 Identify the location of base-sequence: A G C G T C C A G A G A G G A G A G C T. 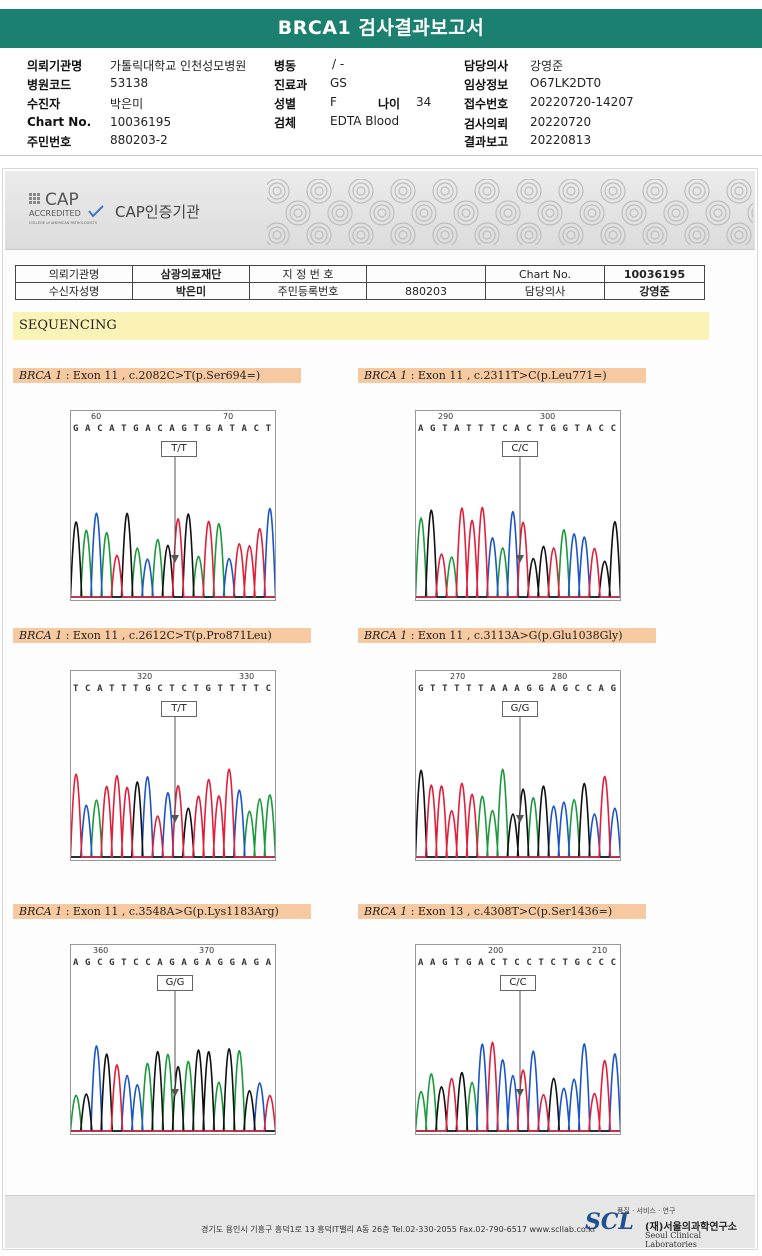
(174, 963).